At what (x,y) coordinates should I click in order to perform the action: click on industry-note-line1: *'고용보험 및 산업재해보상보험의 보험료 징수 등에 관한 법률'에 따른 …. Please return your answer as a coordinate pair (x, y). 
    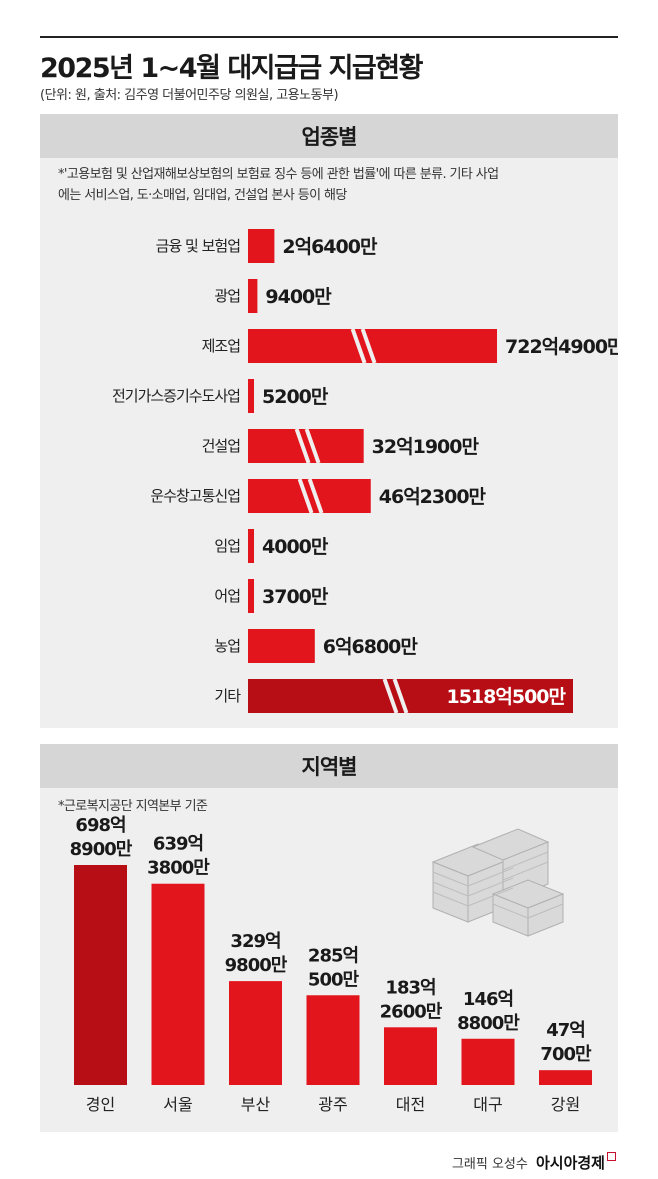
    Looking at the image, I should click on (278, 174).